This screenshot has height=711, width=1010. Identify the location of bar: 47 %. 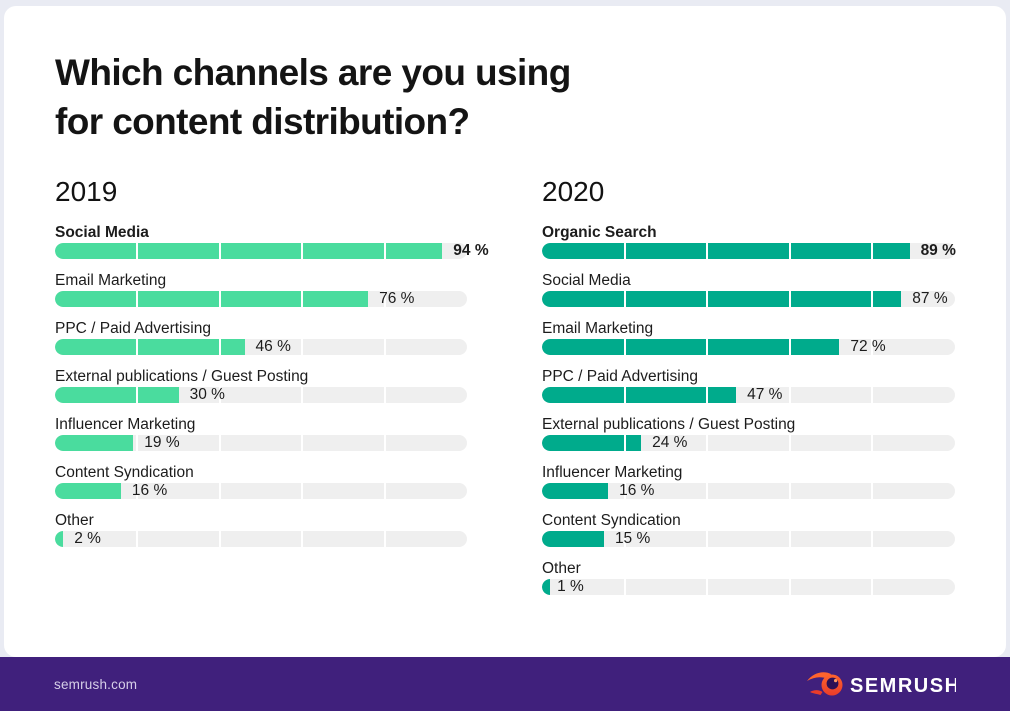
(748, 394).